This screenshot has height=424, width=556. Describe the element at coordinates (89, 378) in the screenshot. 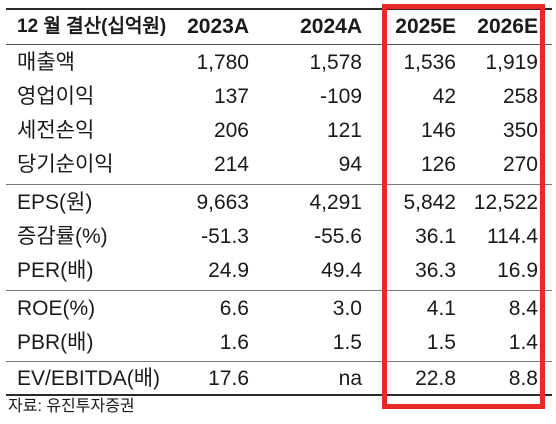

I see `row-label: EV/EBITDA(배)` at that location.